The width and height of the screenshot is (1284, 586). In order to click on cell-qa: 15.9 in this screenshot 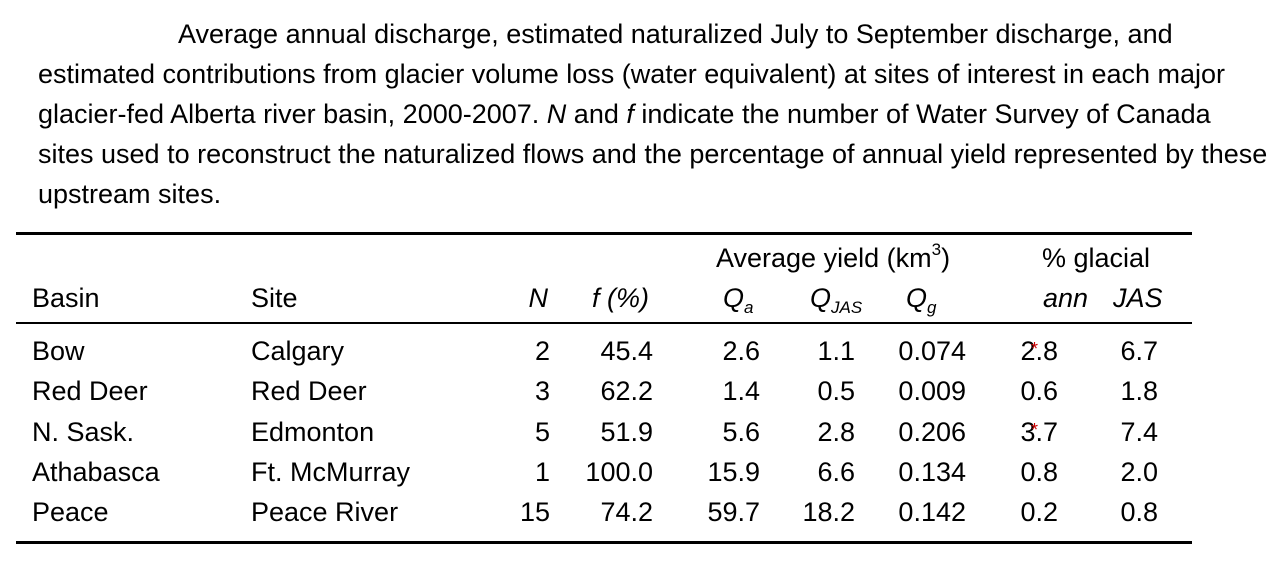, I will do `click(733, 472)`.